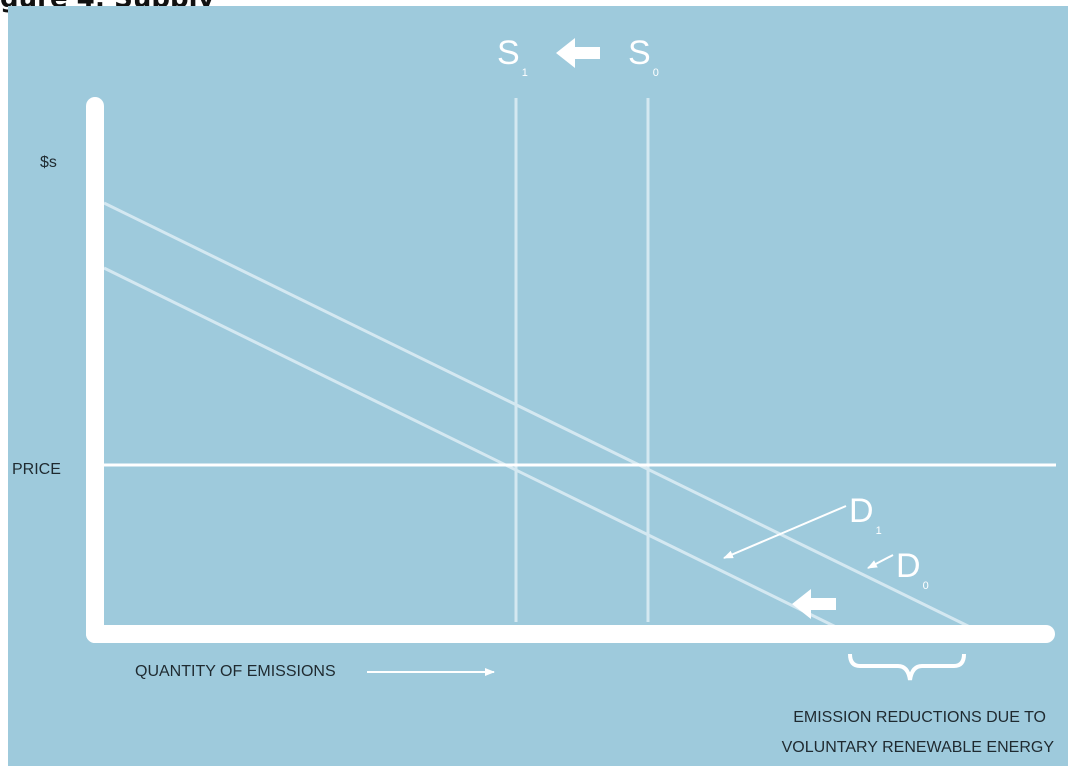  I want to click on demand-label-d0-letter: D, so click(908, 566).